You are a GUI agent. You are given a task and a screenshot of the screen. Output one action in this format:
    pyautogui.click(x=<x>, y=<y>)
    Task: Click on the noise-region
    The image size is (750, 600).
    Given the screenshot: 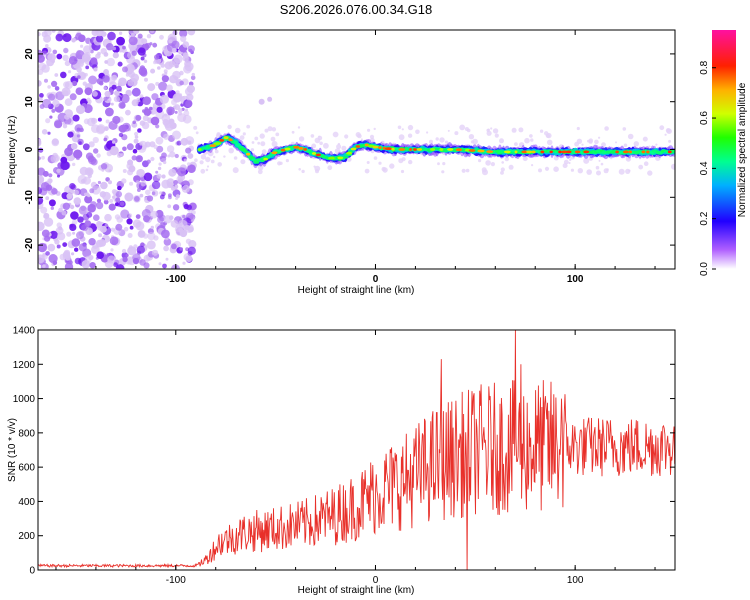 What is the action you would take?
    pyautogui.click(x=117, y=149)
    